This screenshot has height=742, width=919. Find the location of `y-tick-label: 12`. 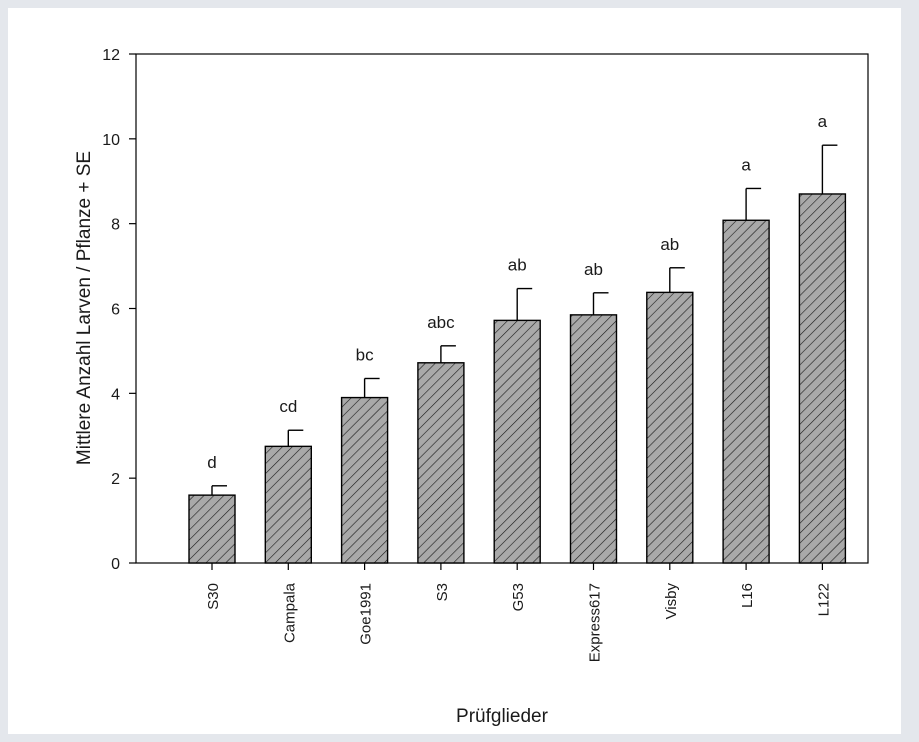

y-tick-label: 12 is located at coordinates (111, 55).